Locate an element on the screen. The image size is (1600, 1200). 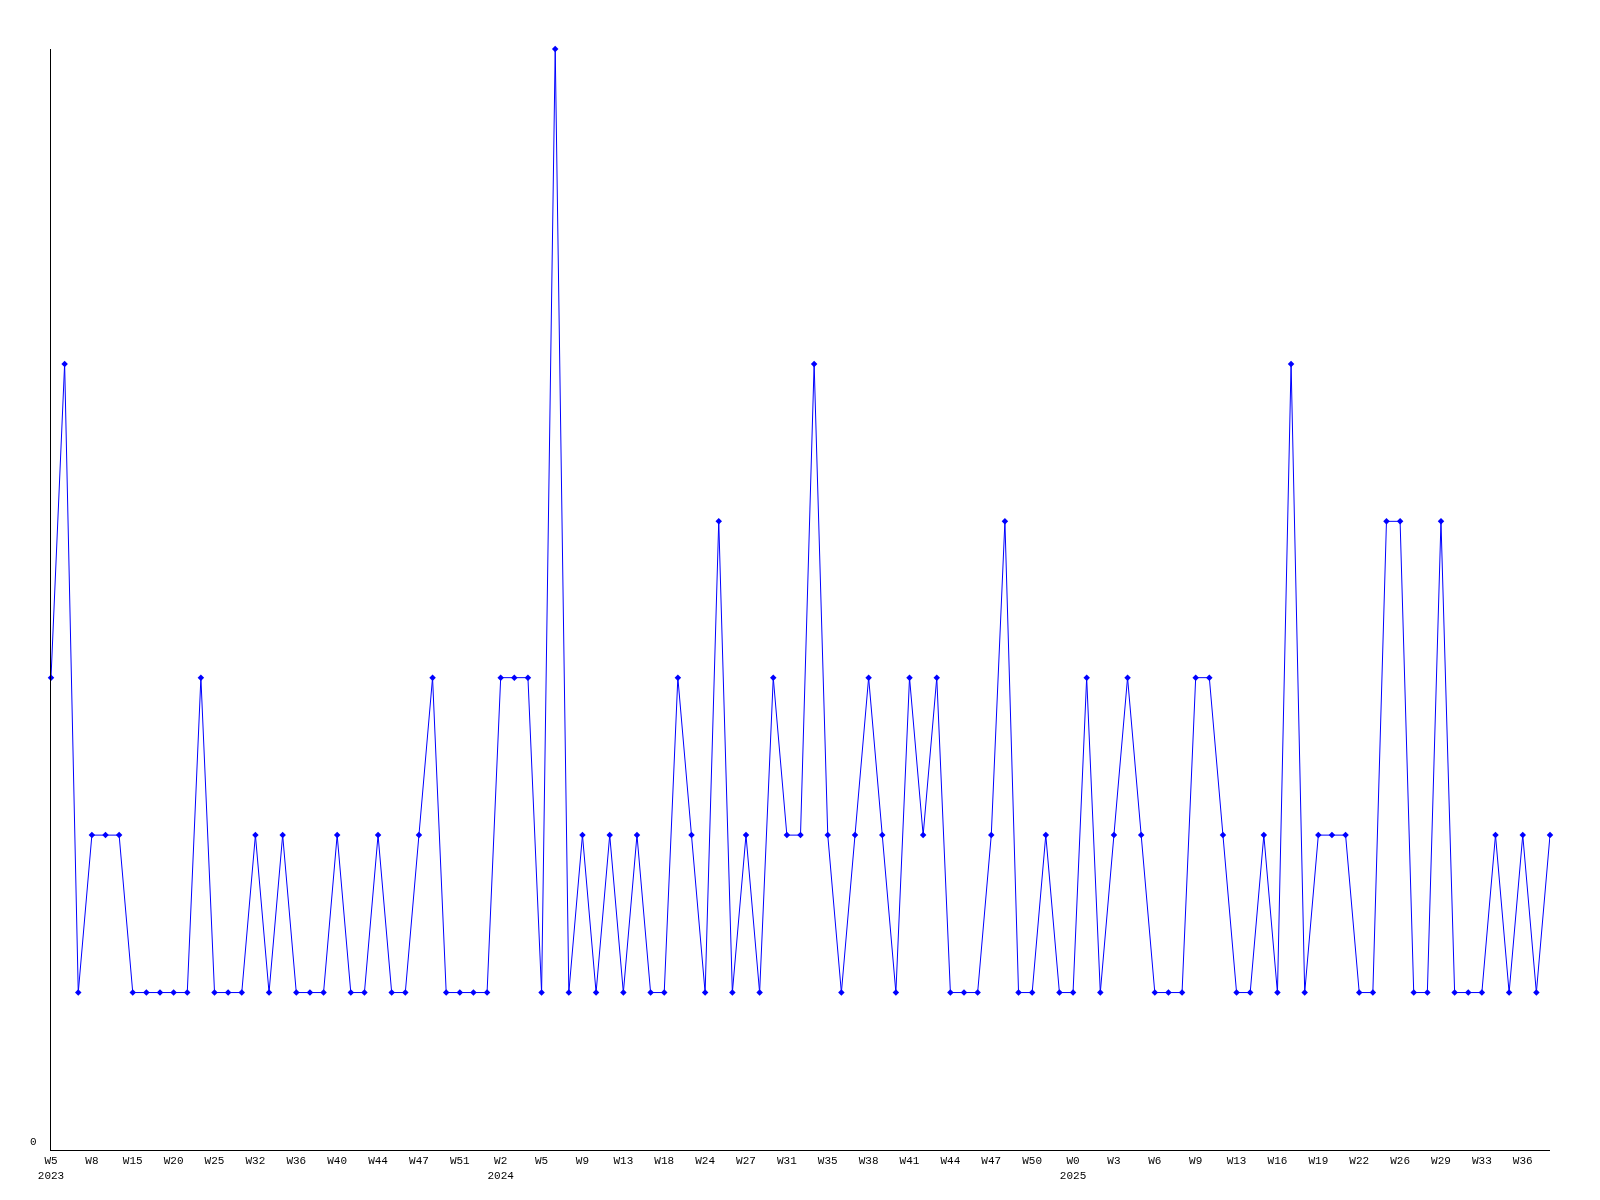
x-tick-label: W0 2025 is located at coordinates (1073, 1168).